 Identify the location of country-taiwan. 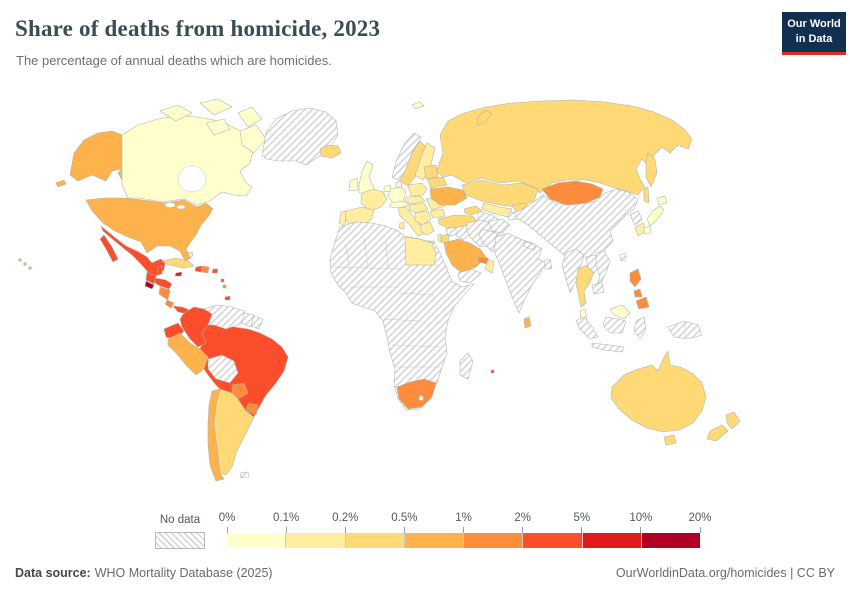
(623, 257).